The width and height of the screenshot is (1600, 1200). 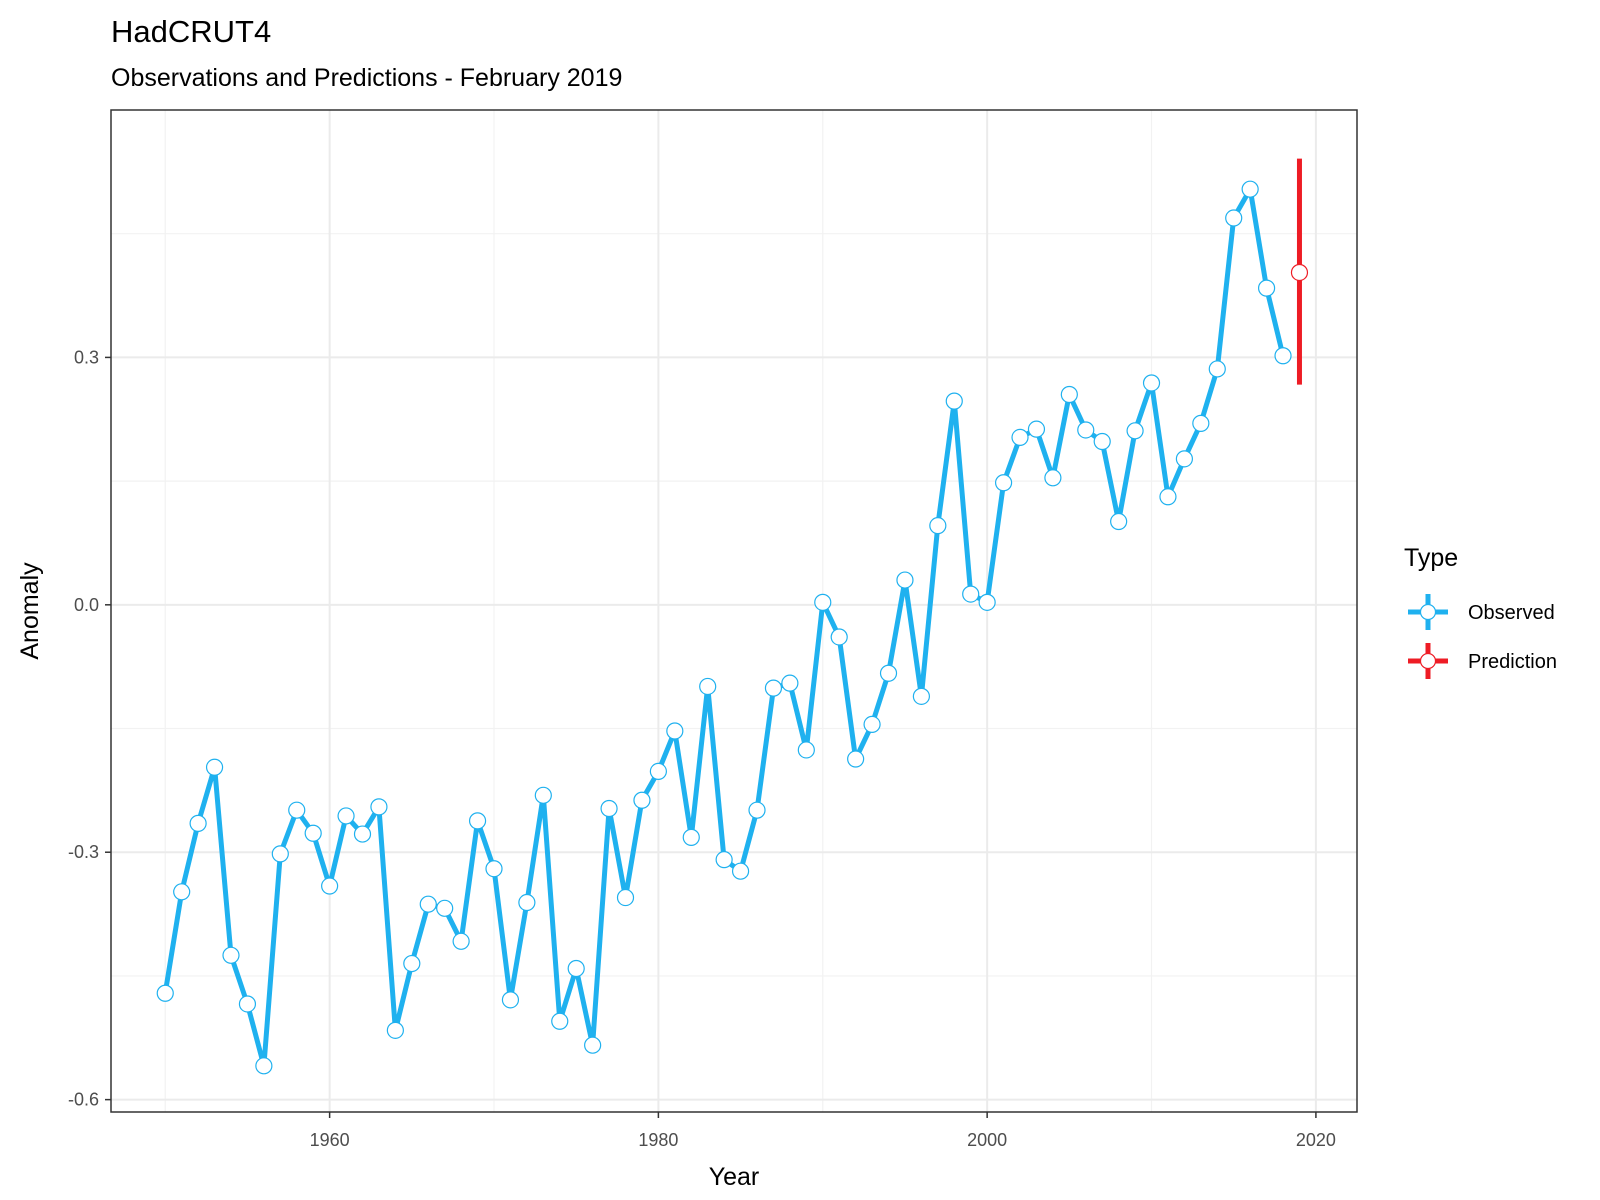 I want to click on y-tick-label: -0.3, so click(x=83, y=852).